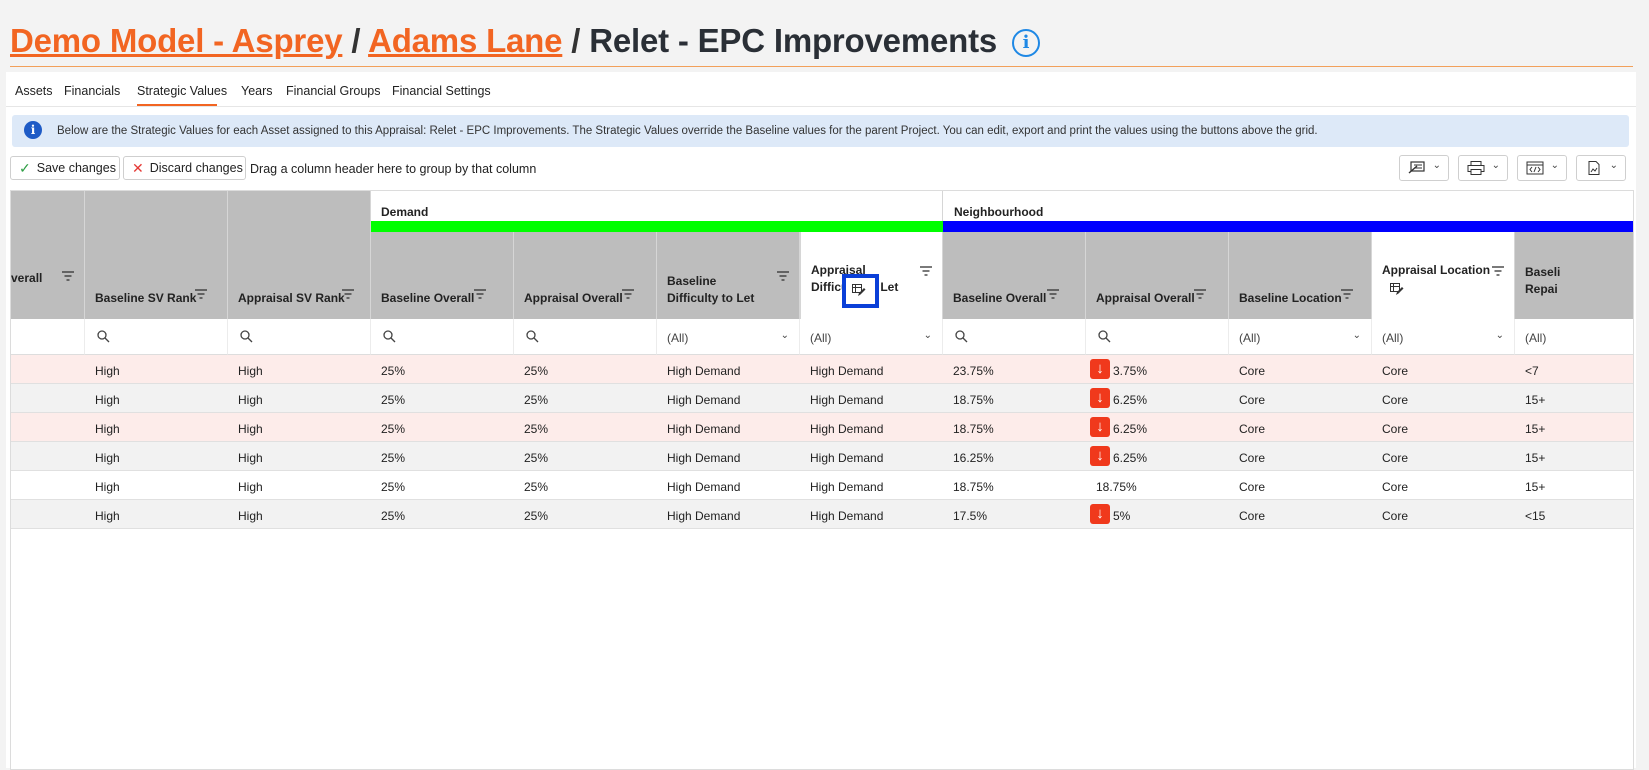  What do you see at coordinates (156, 255) in the screenshot?
I see `column-header: Baseline SV Rank` at bounding box center [156, 255].